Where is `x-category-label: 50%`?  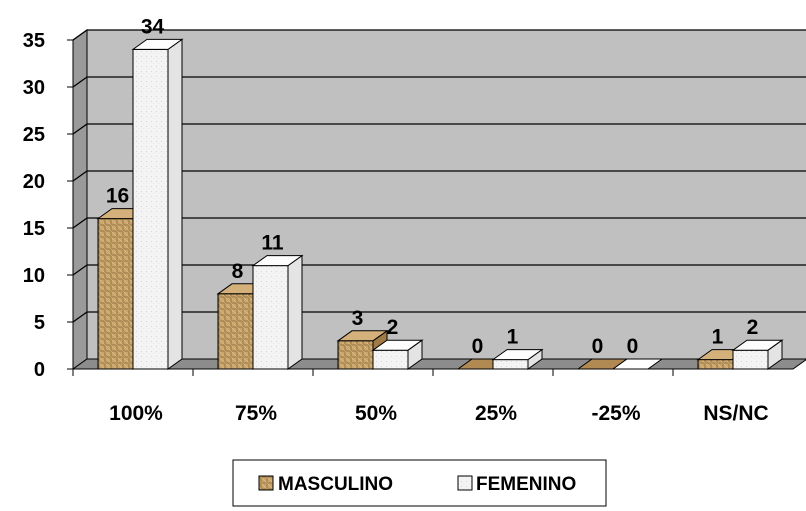 x-category-label: 50% is located at coordinates (376, 413).